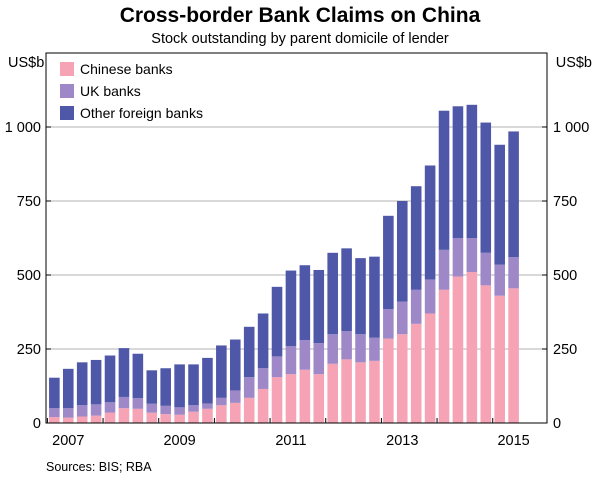  Describe the element at coordinates (300, 15) in the screenshot. I see `chart-title: Cross-border Bank Claims on China` at that location.